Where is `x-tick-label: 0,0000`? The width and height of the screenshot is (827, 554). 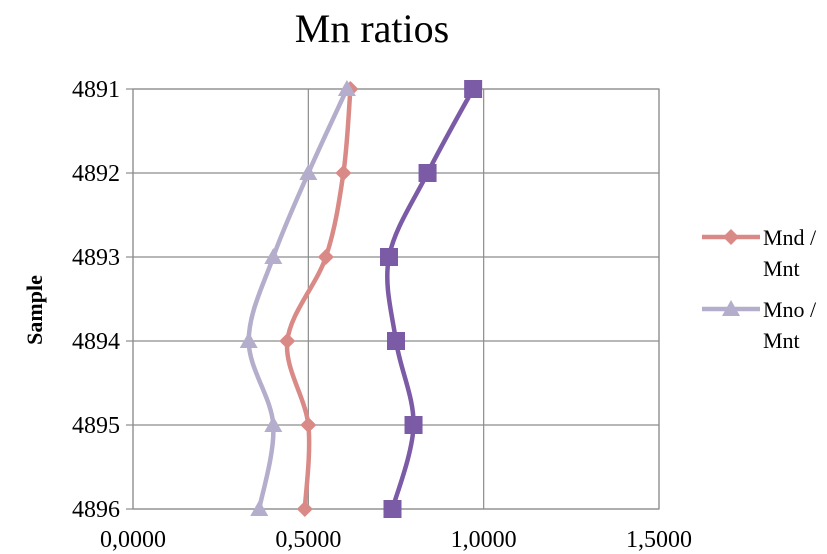
x-tick-label: 0,0000 is located at coordinates (133, 540).